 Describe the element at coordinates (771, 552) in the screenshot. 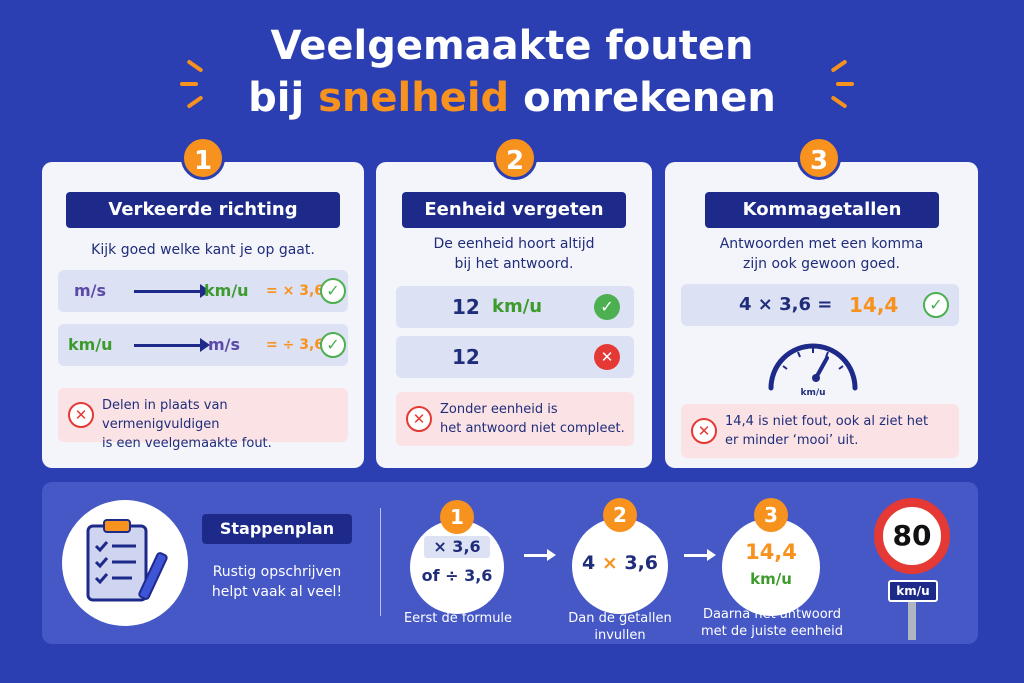

I see `step-3-value: 14,4` at that location.